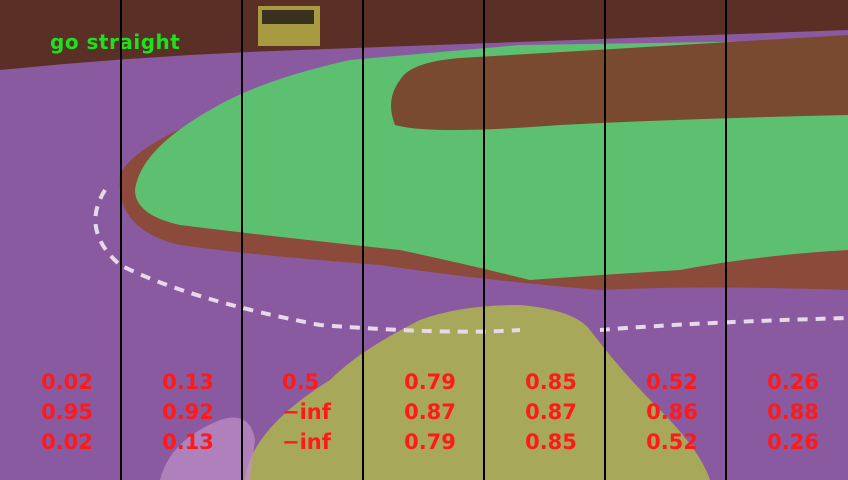 The width and height of the screenshot is (848, 480). Describe the element at coordinates (430, 442) in the screenshot. I see `score-row3: 0.79` at that location.